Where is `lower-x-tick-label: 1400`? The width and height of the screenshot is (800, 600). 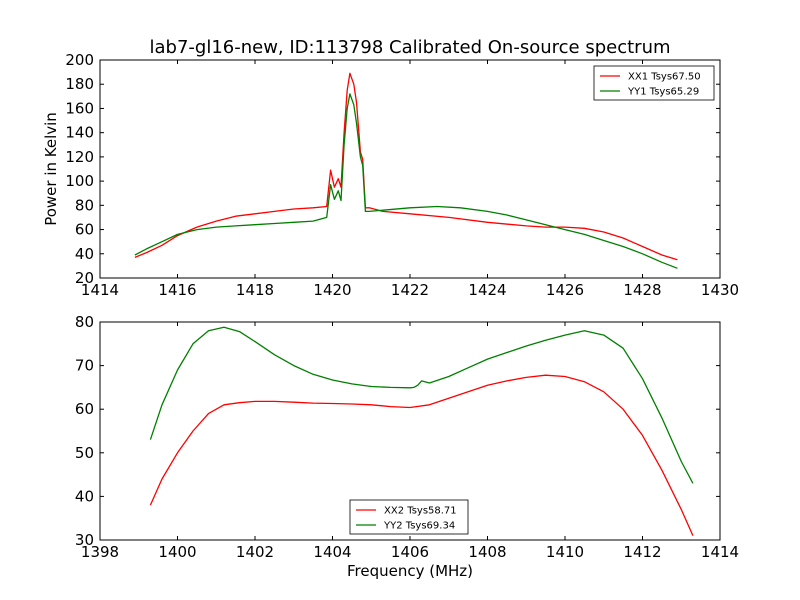 lower-x-tick-label: 1400 is located at coordinates (177, 552).